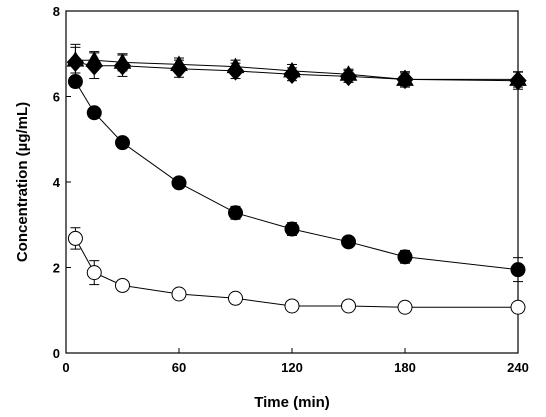 The width and height of the screenshot is (546, 417). Describe the element at coordinates (57, 182) in the screenshot. I see `y-tick-label: 4` at that location.